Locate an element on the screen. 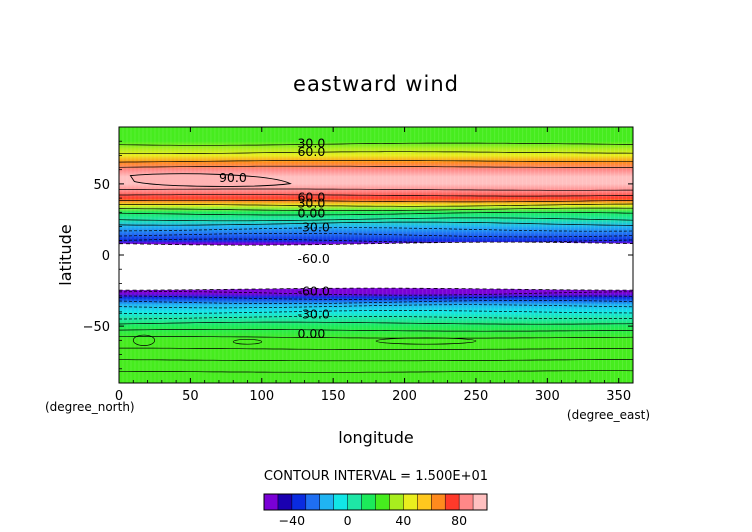 This screenshot has width=752, height=532. y-tick-label: 0 is located at coordinates (106, 256).